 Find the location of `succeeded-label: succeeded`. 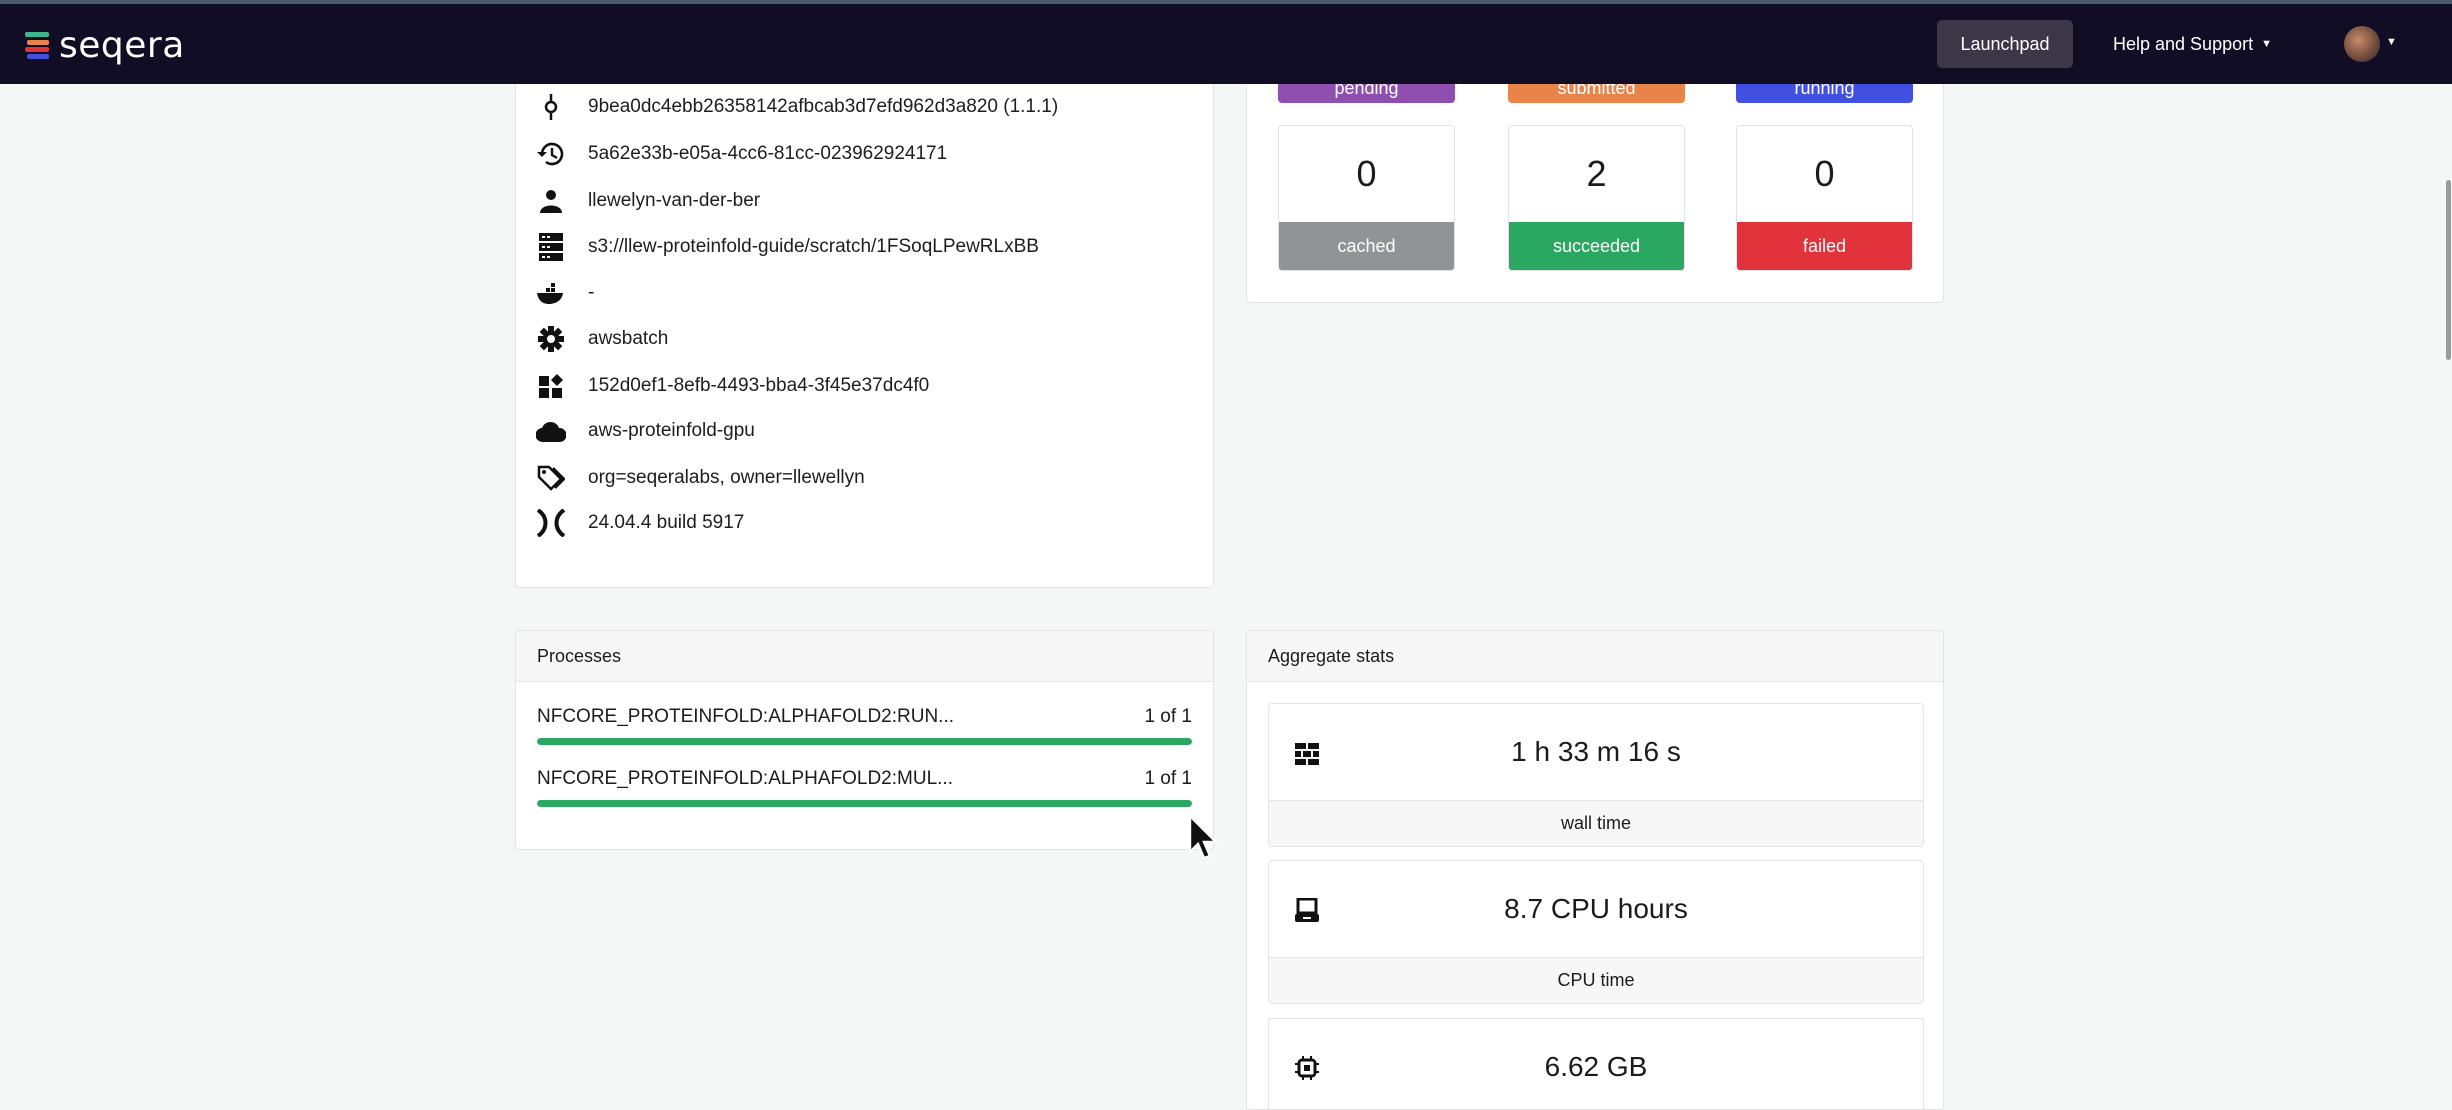

succeeded-label: succeeded is located at coordinates (1596, 246).